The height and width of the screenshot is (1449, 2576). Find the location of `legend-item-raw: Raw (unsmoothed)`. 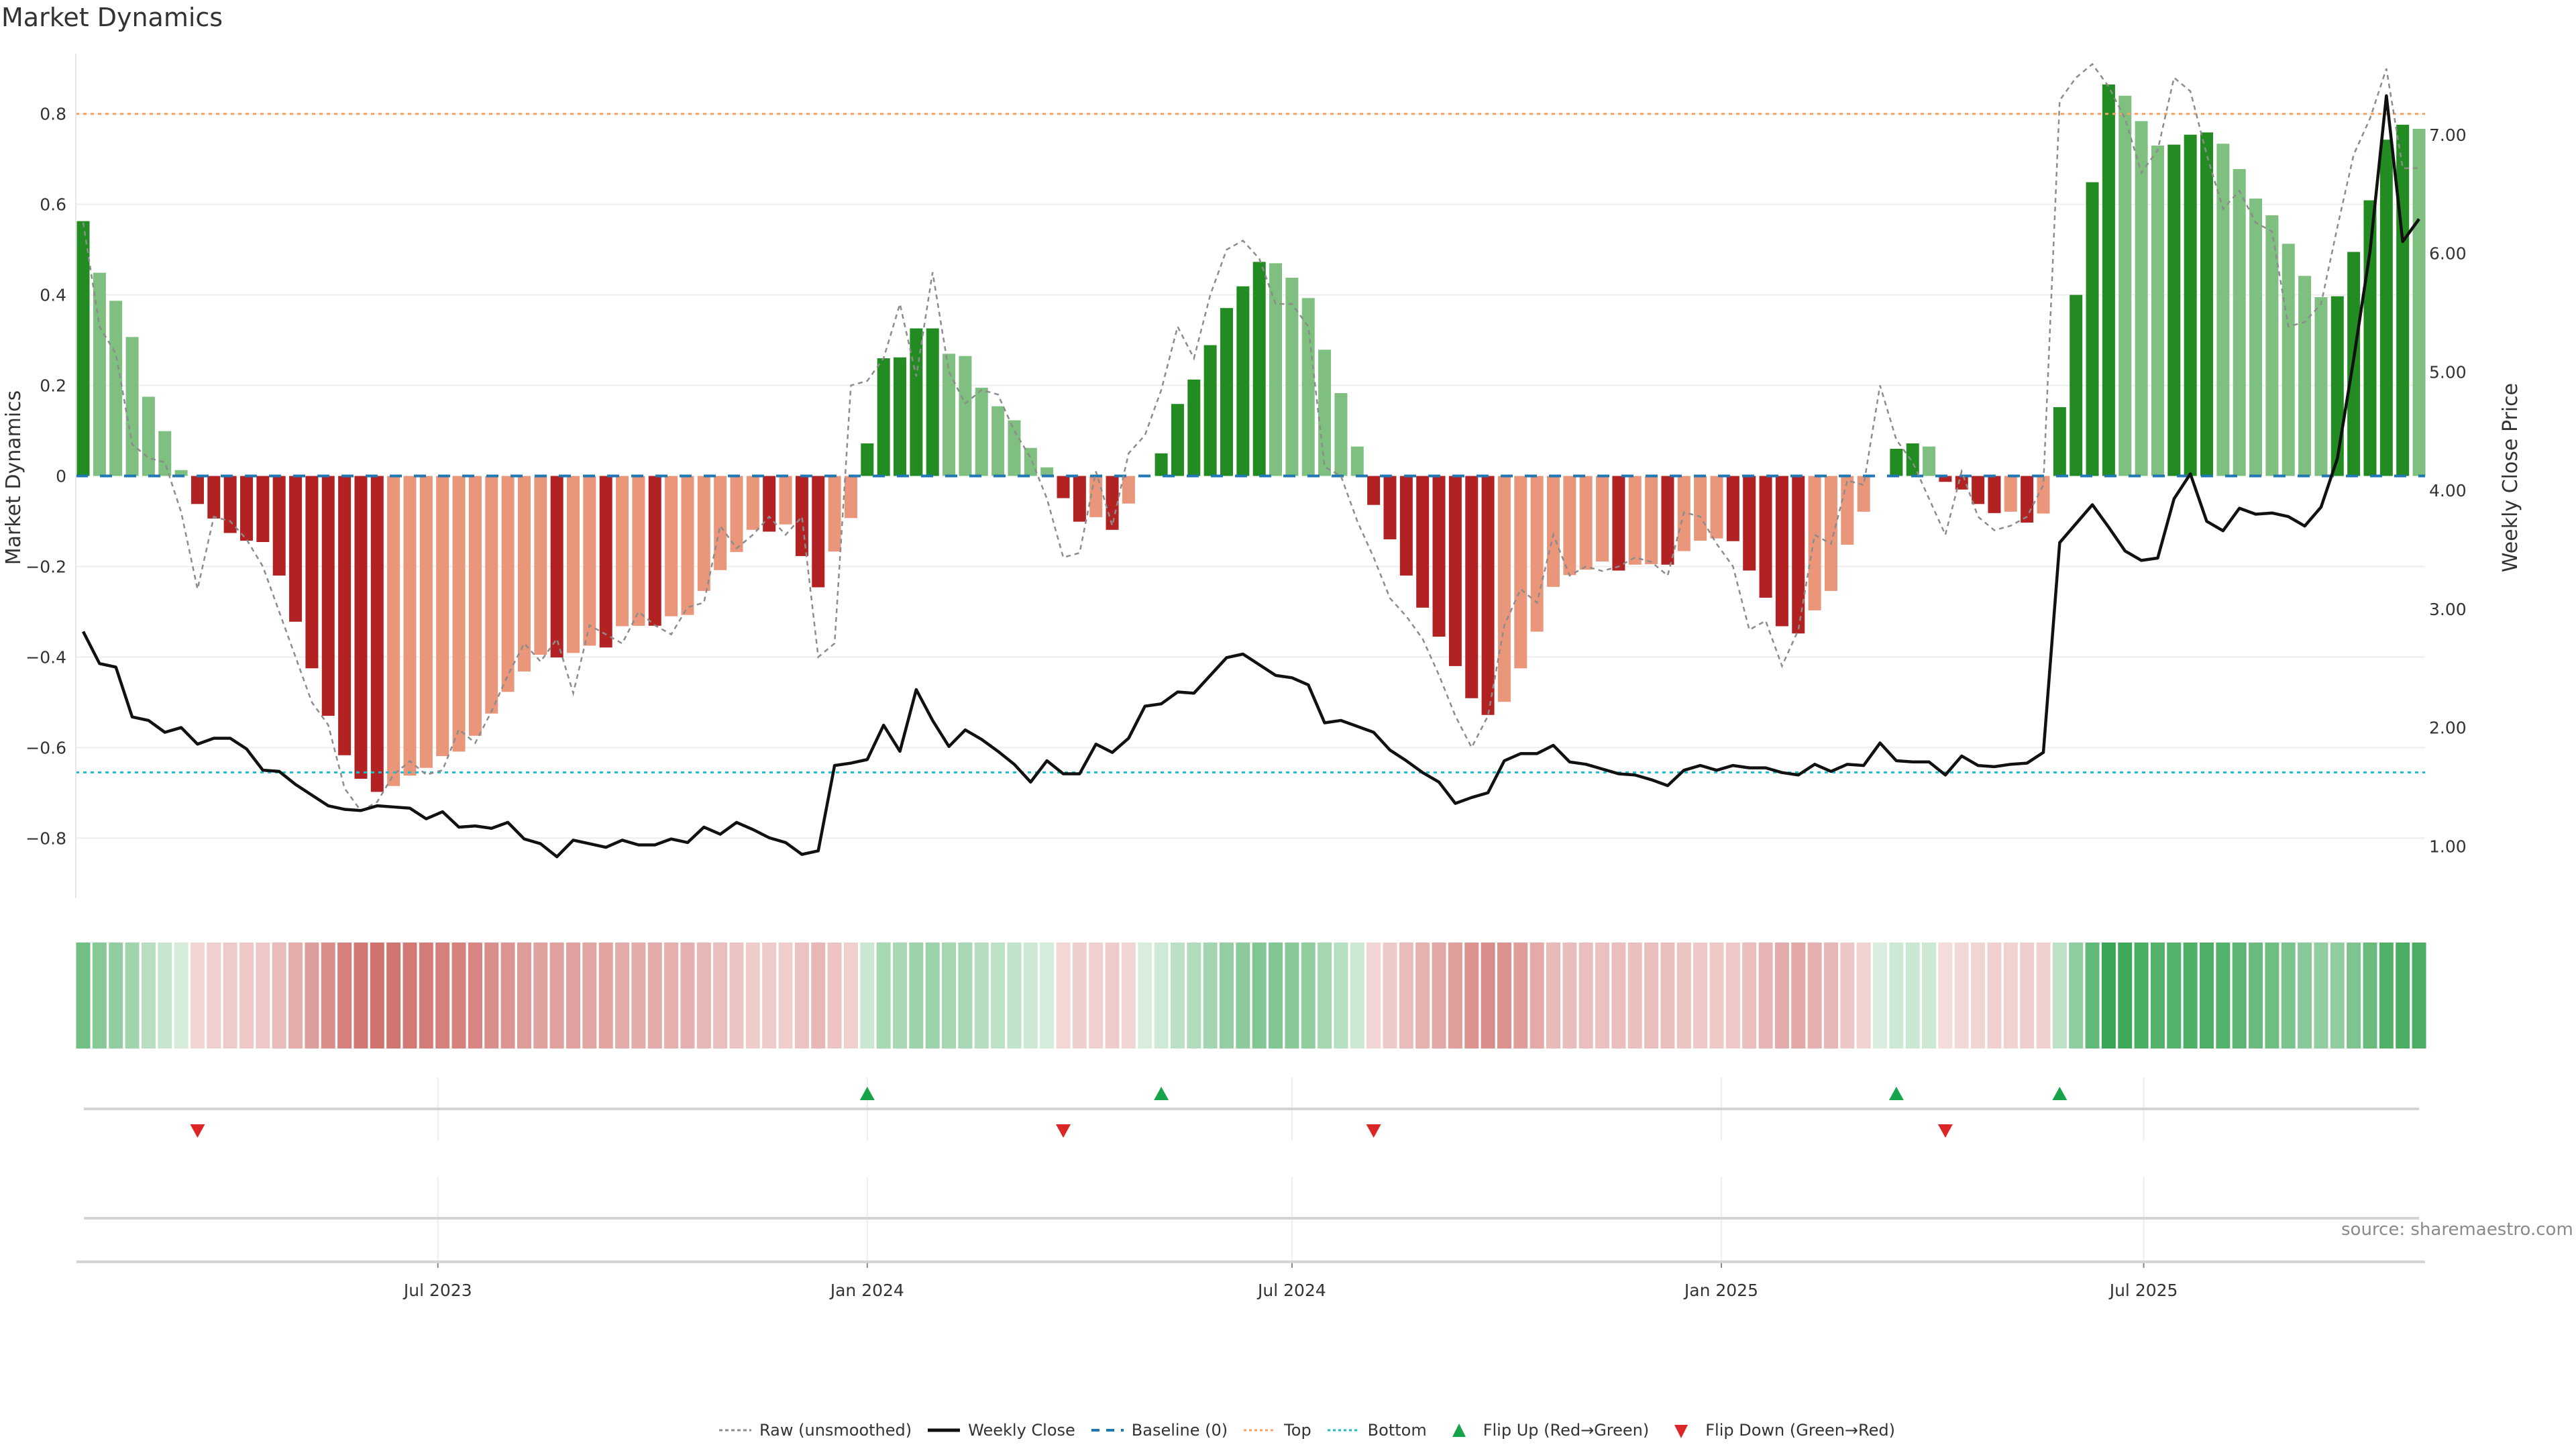

legend-item-raw: Raw (unsmoothed) is located at coordinates (815, 1430).